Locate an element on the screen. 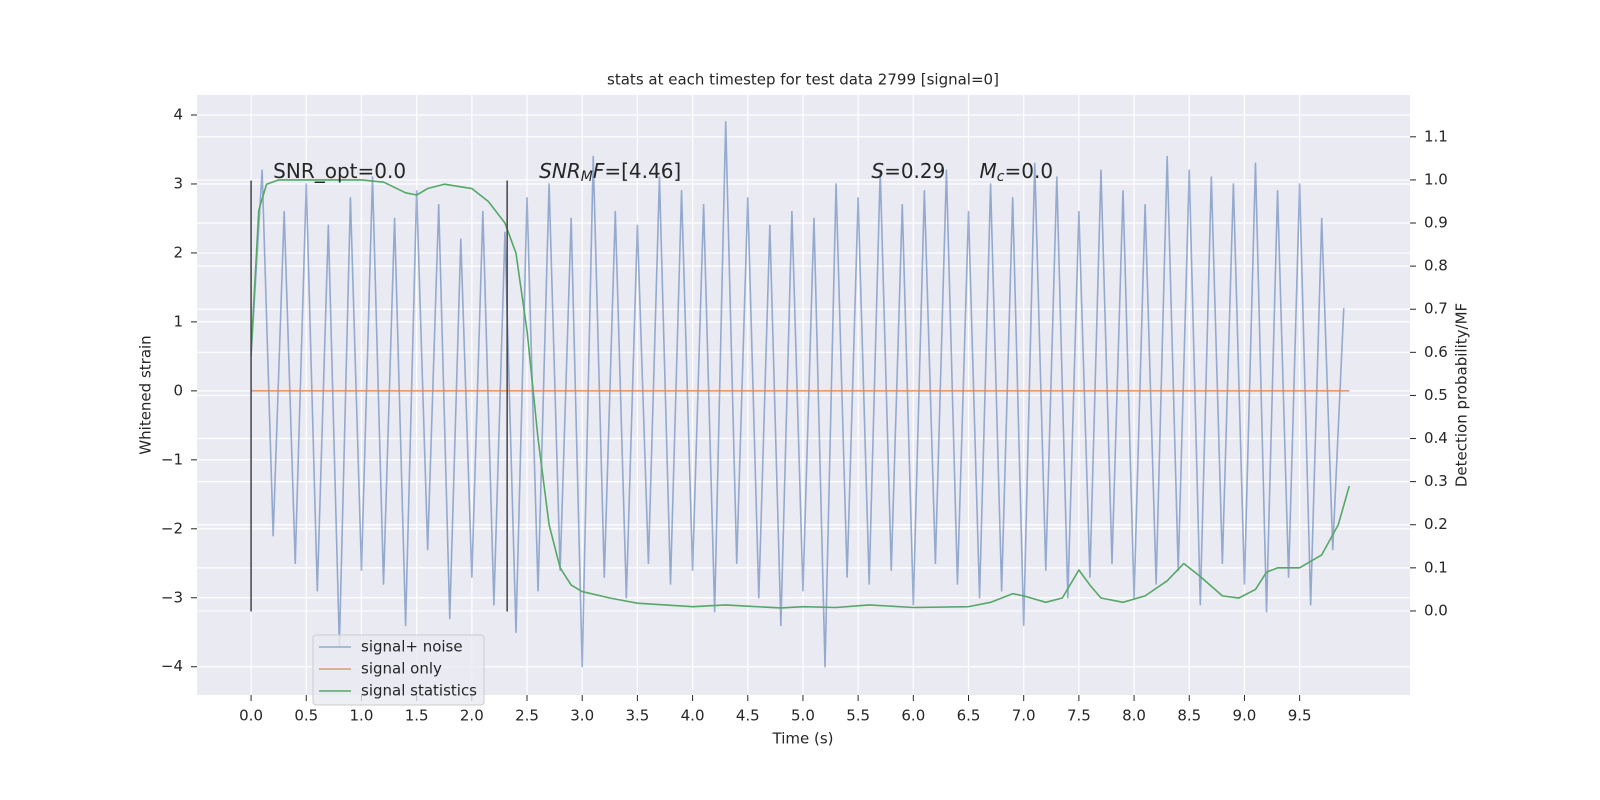  y2-tick-label: 0.8 is located at coordinates (1436, 266).